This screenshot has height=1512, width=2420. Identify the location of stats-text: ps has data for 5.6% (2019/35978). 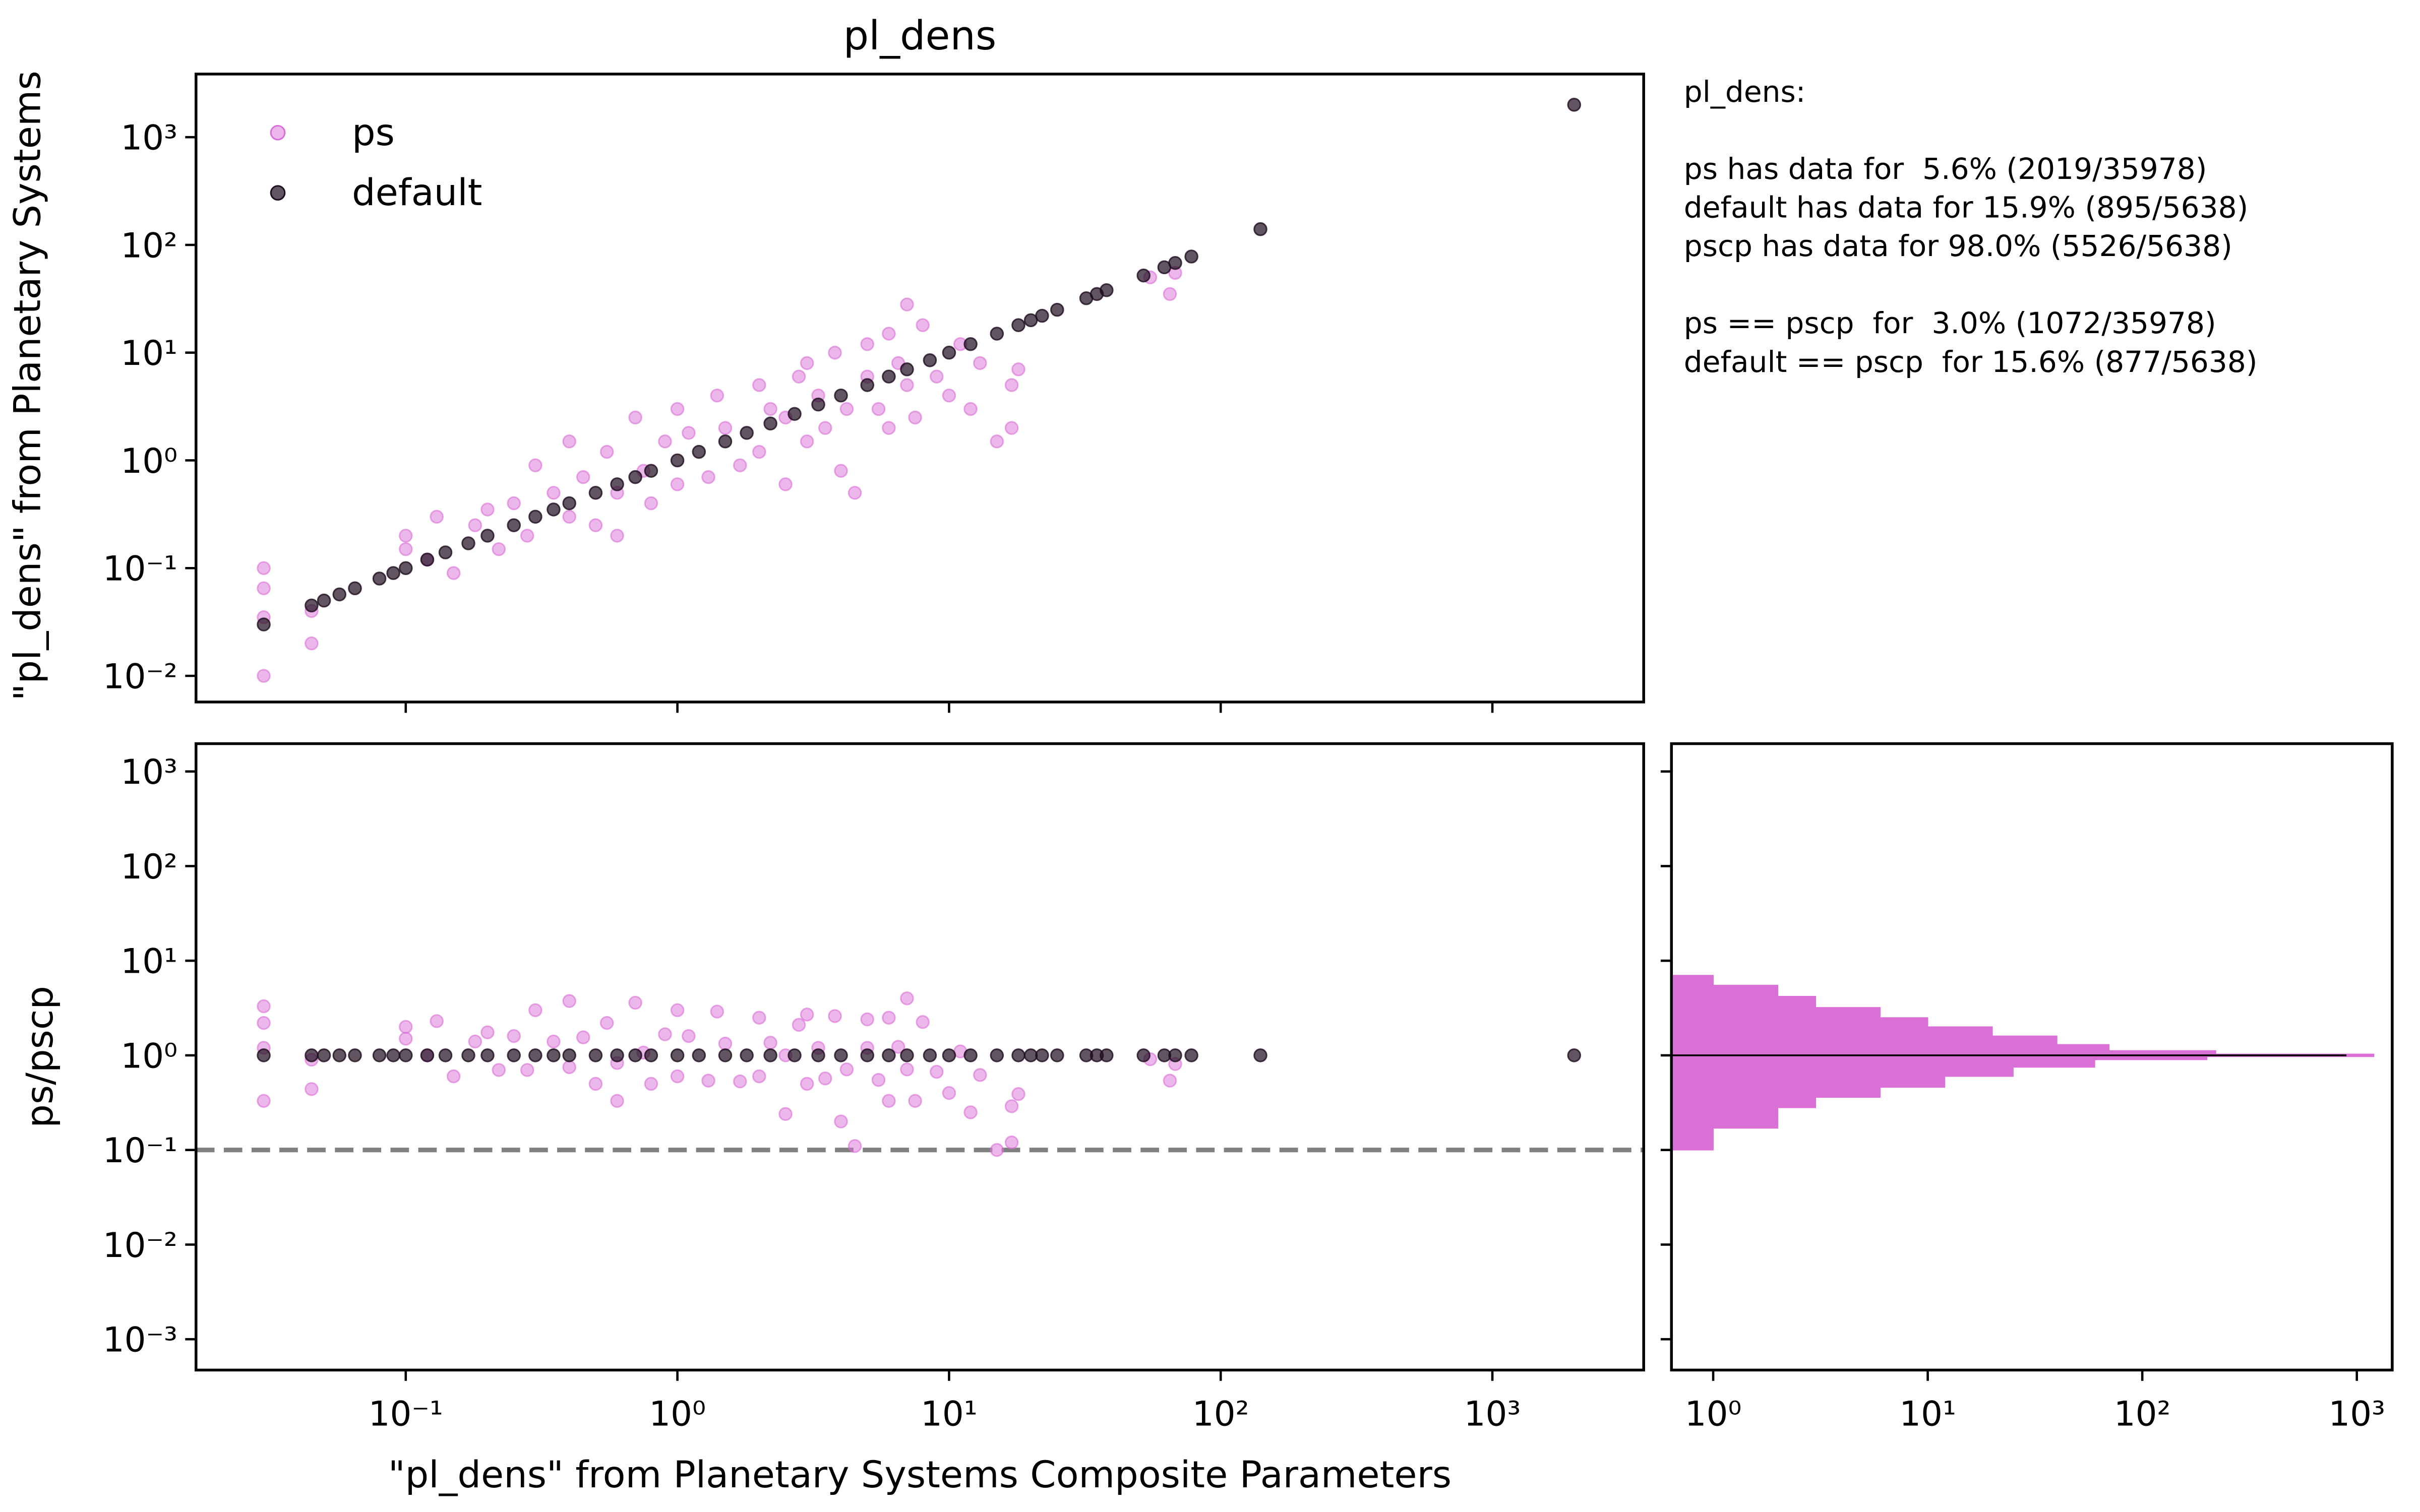
(1945, 169).